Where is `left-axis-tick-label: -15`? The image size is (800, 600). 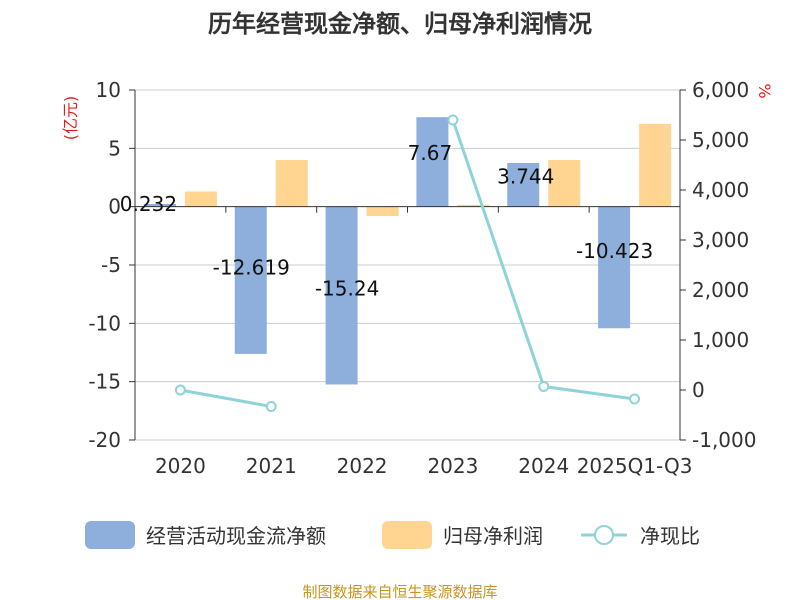
left-axis-tick-label: -15 is located at coordinates (104, 382).